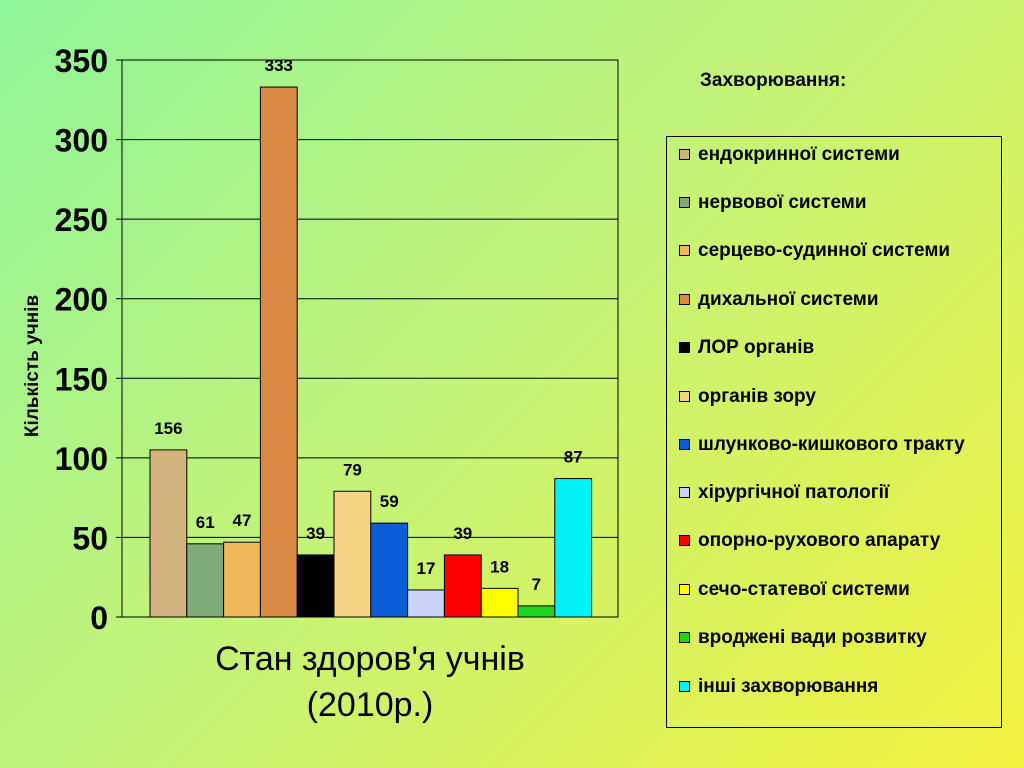 This screenshot has height=768, width=1024. Describe the element at coordinates (81, 220) in the screenshot. I see `y-tick-label: 250` at that location.